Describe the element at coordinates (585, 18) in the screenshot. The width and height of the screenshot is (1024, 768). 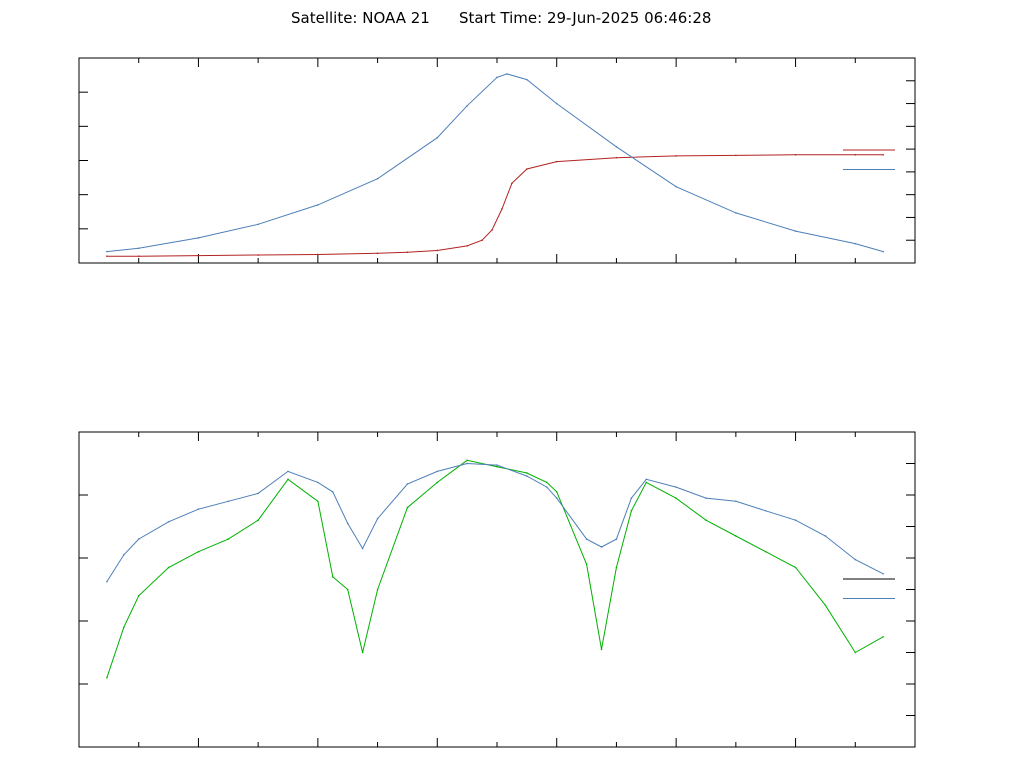
I see `start-time-label: Start Time: 29-Jun-2025 06:46:28` at that location.